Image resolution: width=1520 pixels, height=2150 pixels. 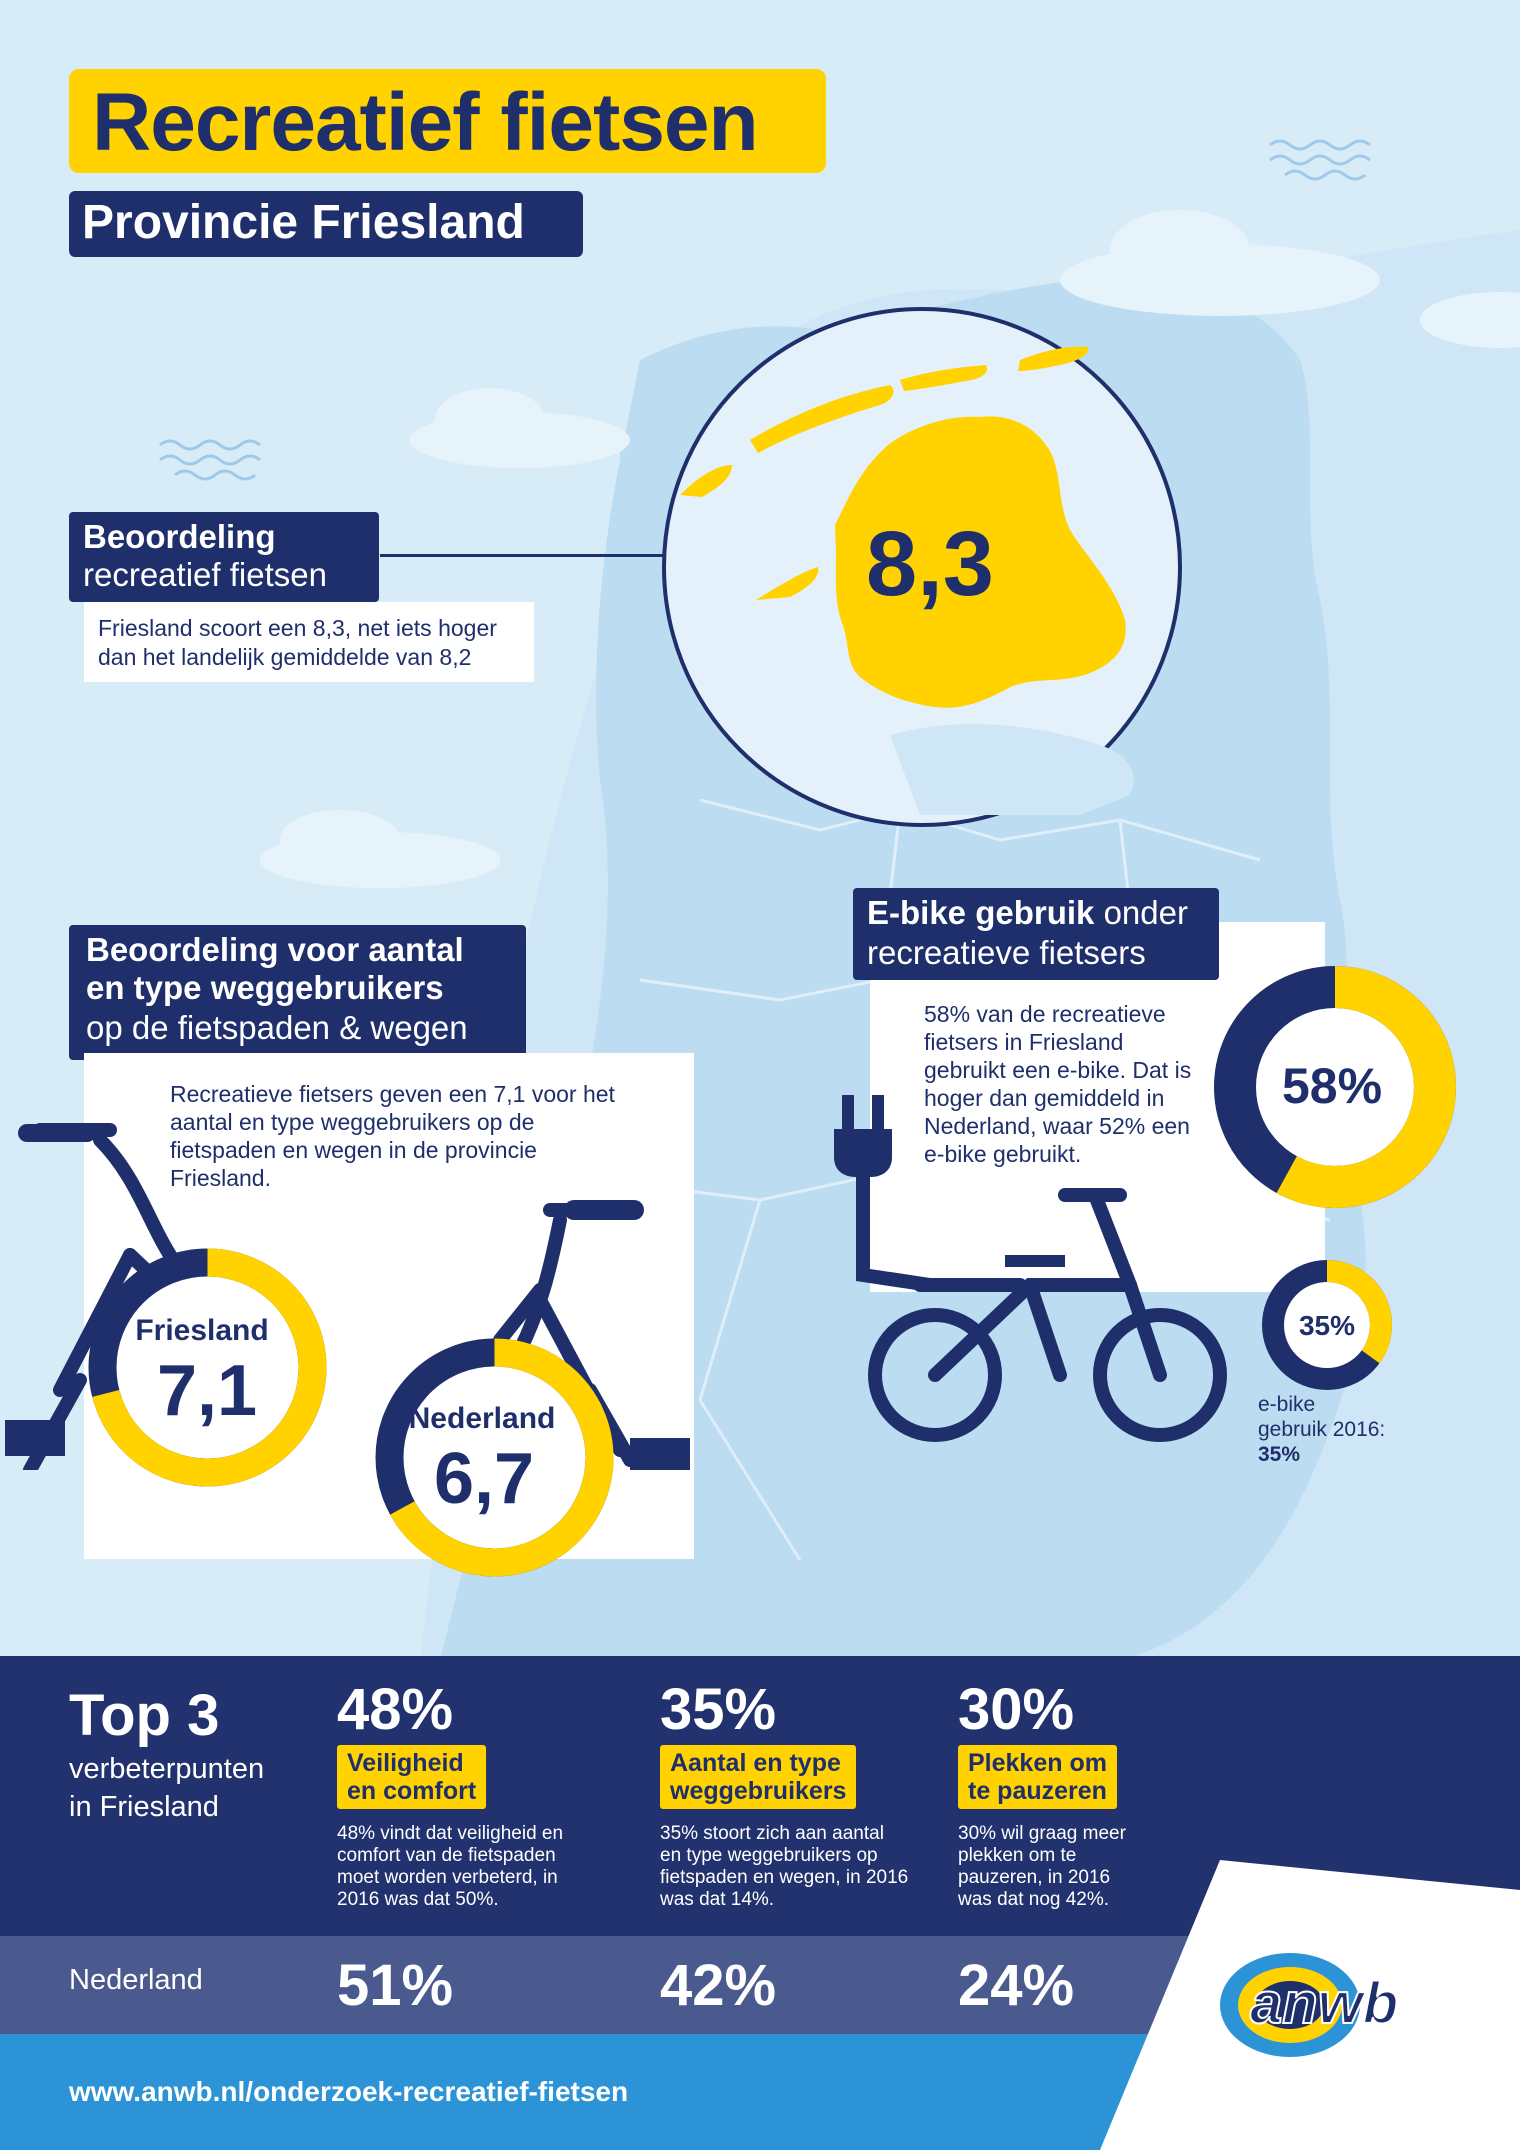 I want to click on rating-label-bold: Beoordeling, so click(x=179, y=536).